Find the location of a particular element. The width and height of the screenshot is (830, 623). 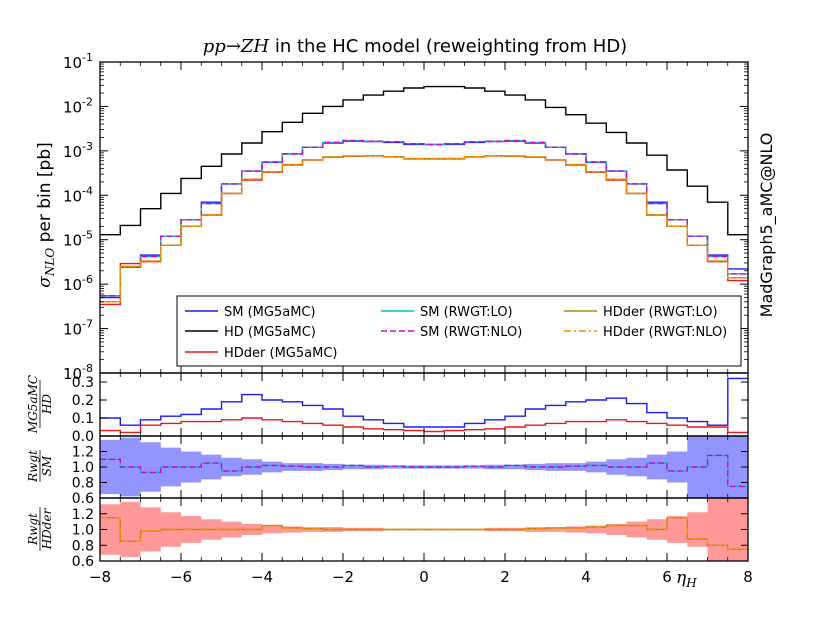

y-tick-label: 10⁻⁶ is located at coordinates (78, 283).